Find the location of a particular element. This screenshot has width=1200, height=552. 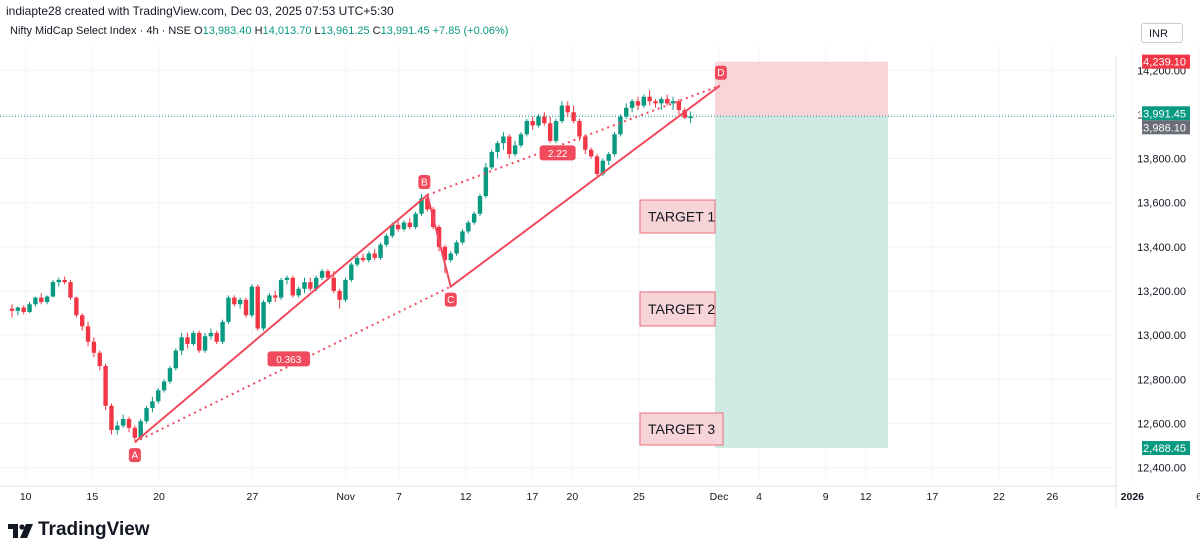

tradingview-logo-icon is located at coordinates (21, 533).